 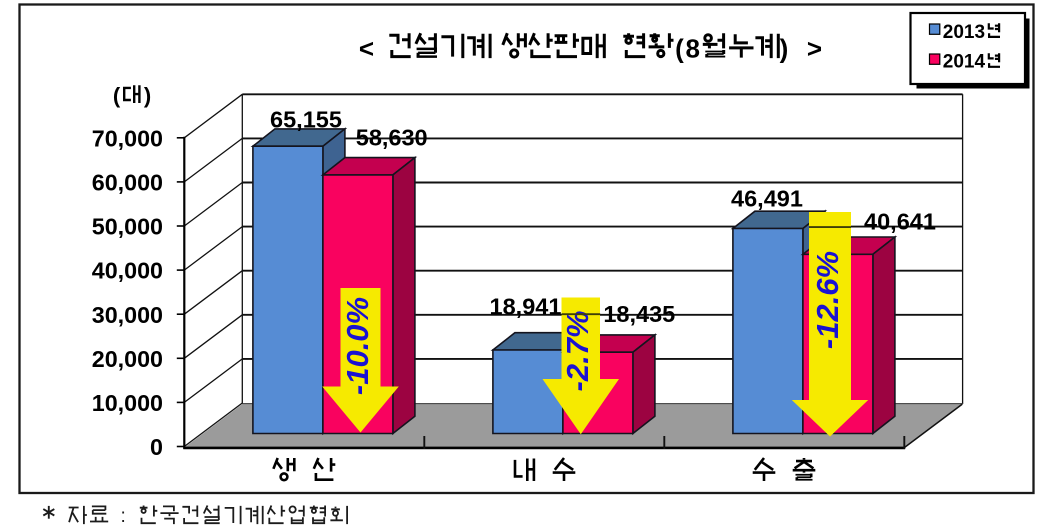 What do you see at coordinates (127, 271) in the screenshot?
I see `svg-text: 40,000` at bounding box center [127, 271].